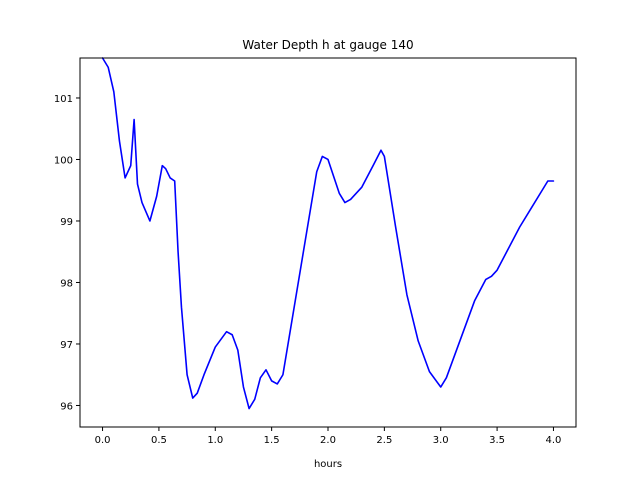 Image resolution: width=640 pixels, height=480 pixels. Describe the element at coordinates (554, 440) in the screenshot. I see `x-tick-label: 4.0` at that location.